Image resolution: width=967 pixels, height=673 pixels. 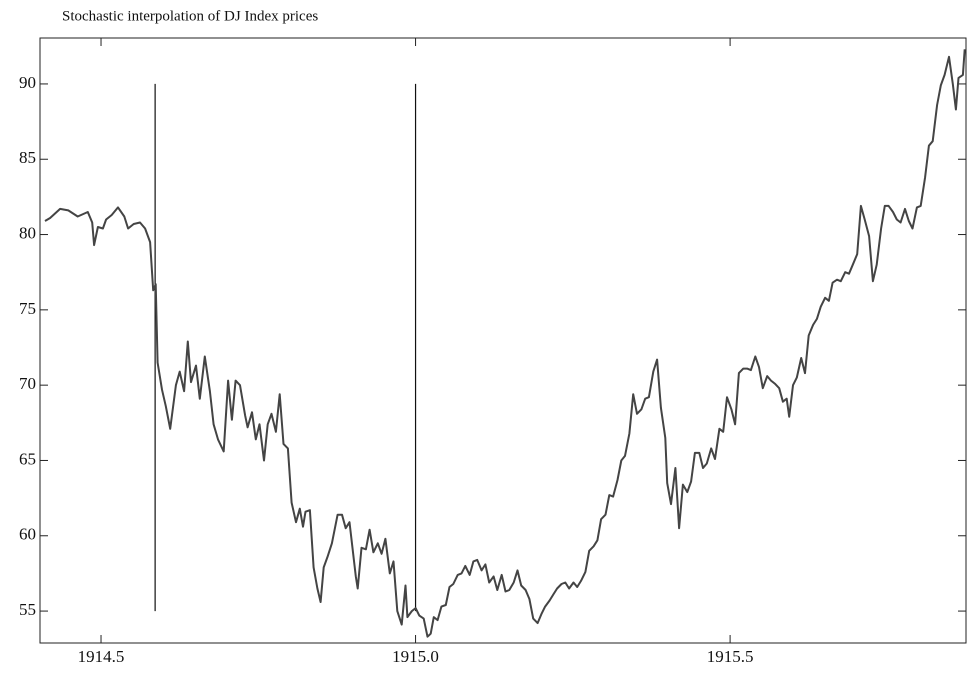 I want to click on y-tick-label: 80, so click(x=27, y=232).